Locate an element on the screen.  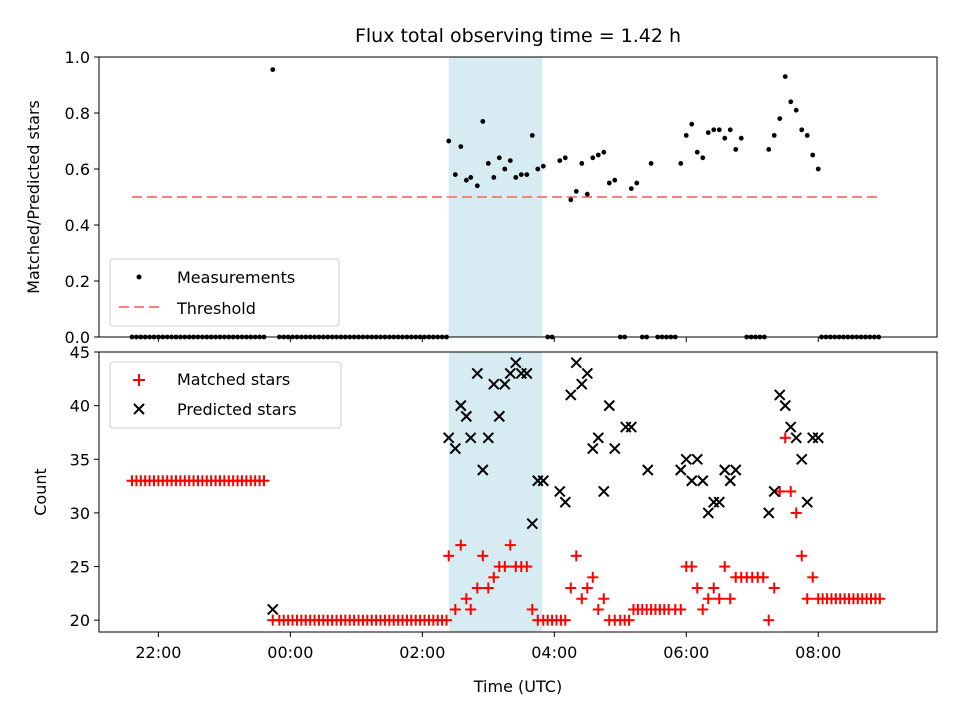
bottom-highlight-span is located at coordinates (495, 492).